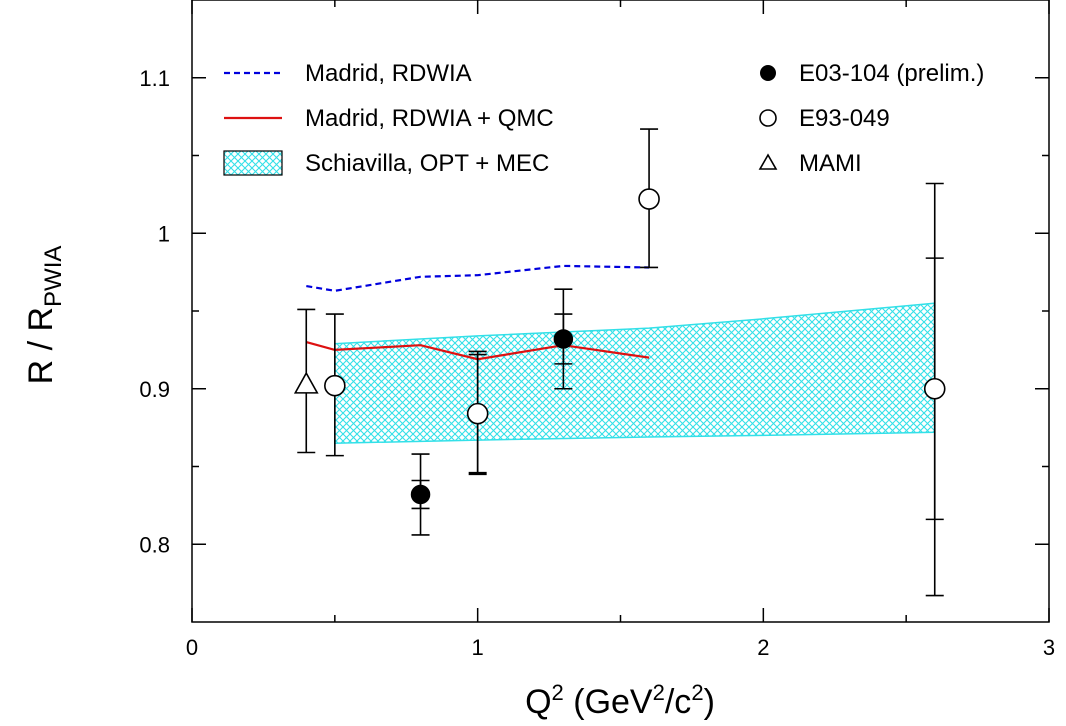 The height and width of the screenshot is (726, 1066). I want to click on legend-label-rdwia-qmc: Madrid, RDWIA + QMC, so click(429, 118).